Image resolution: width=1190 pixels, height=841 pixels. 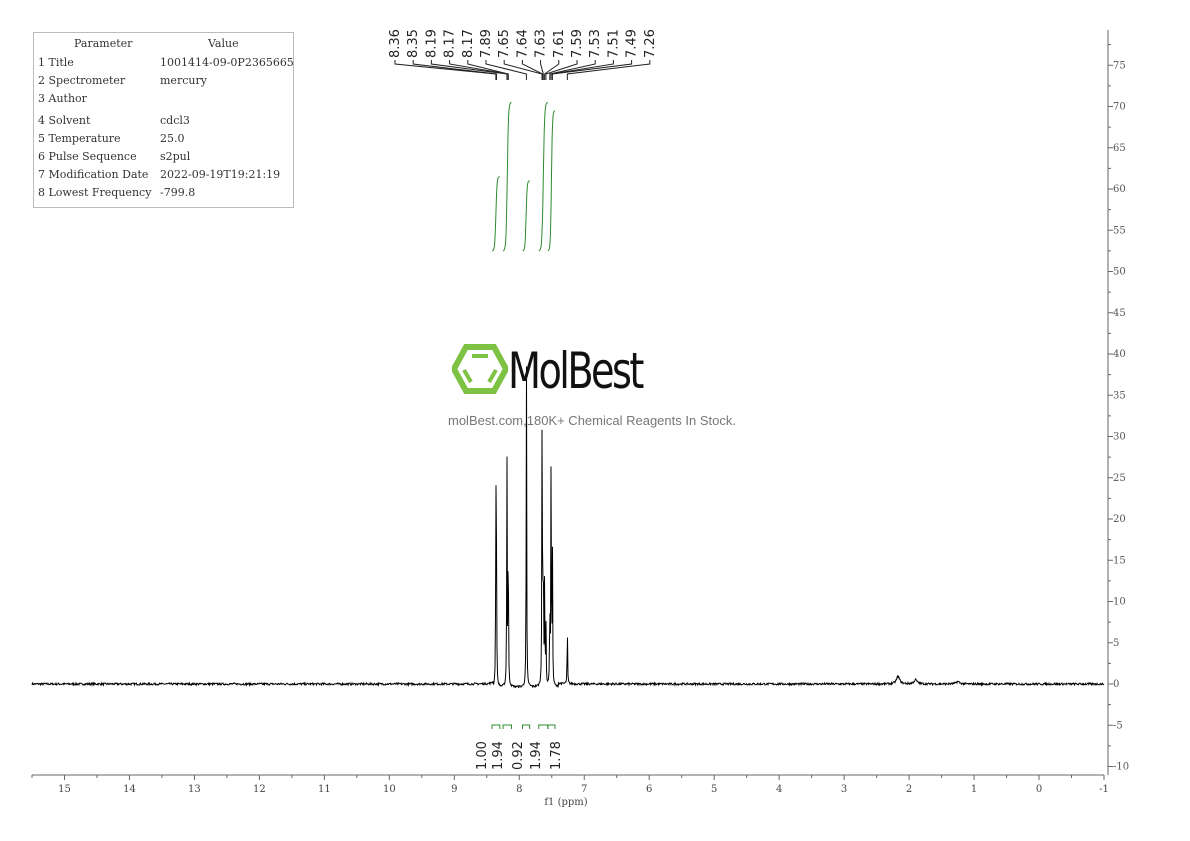 I want to click on x-tick-label: 0, so click(x=1039, y=789).